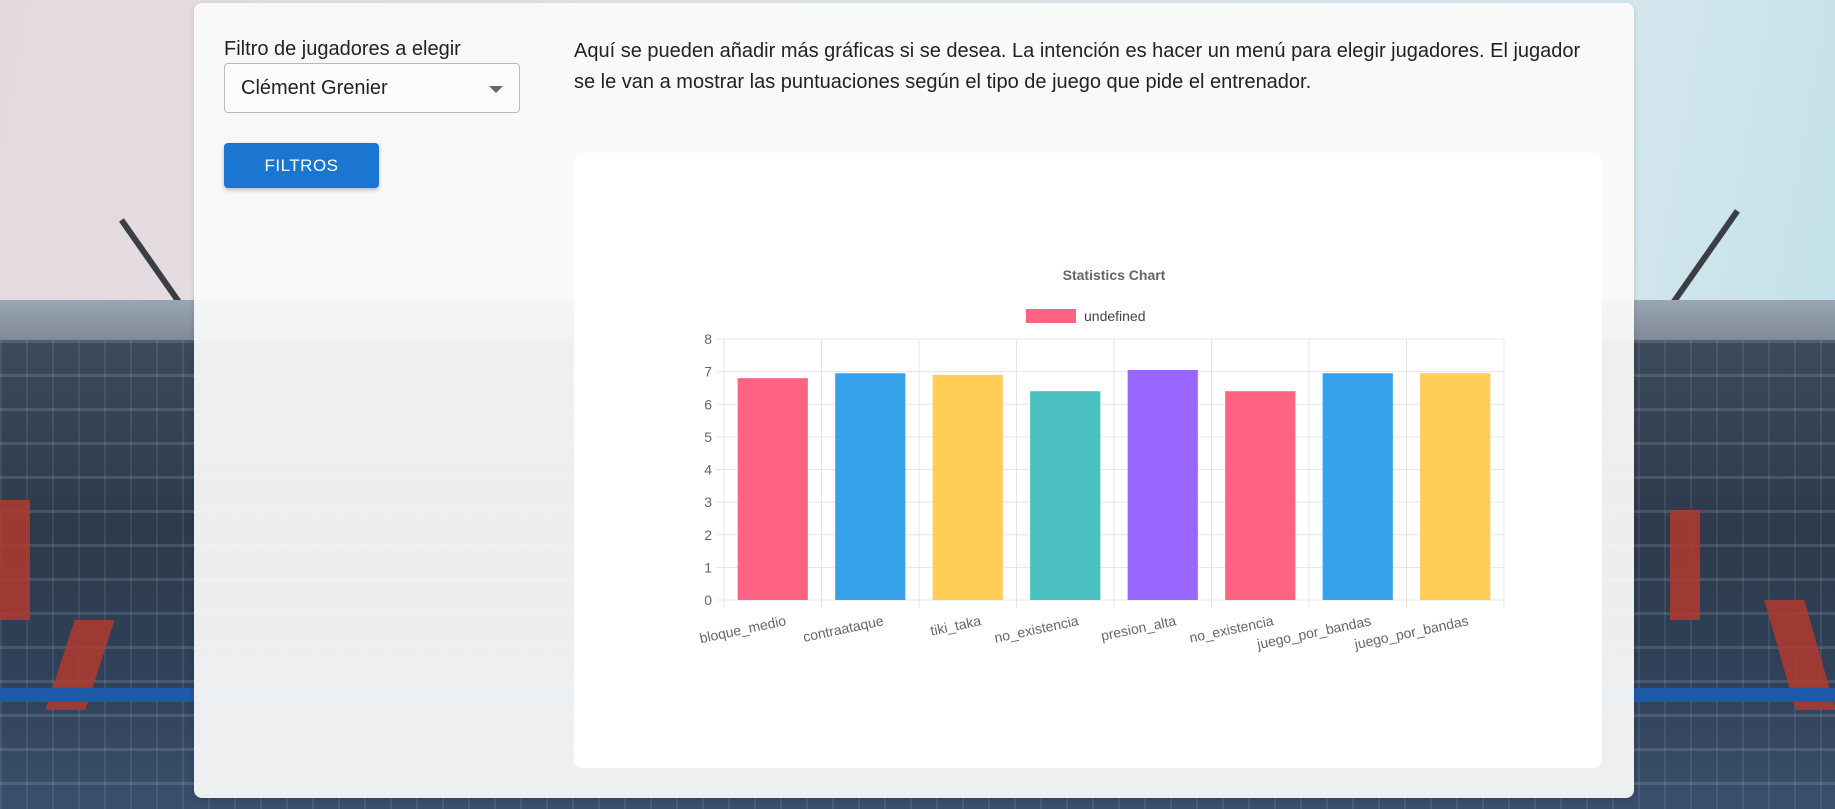  What do you see at coordinates (342, 49) in the screenshot?
I see `player-filter-label: Filtro de jugadores a elegir` at bounding box center [342, 49].